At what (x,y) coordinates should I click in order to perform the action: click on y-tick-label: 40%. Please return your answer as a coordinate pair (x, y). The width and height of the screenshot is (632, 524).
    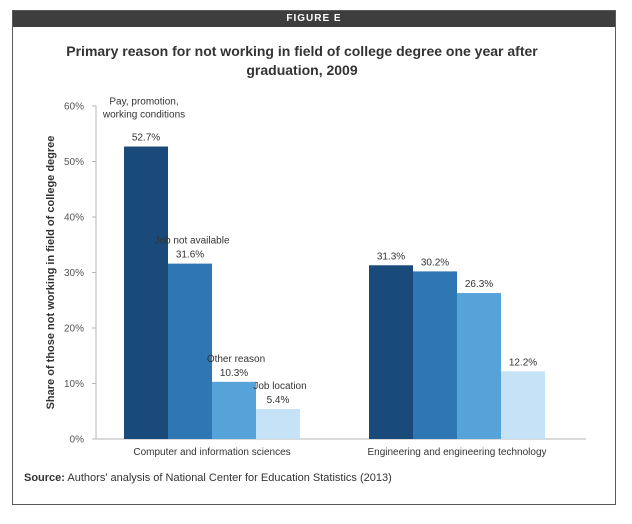
    Looking at the image, I should click on (74, 218).